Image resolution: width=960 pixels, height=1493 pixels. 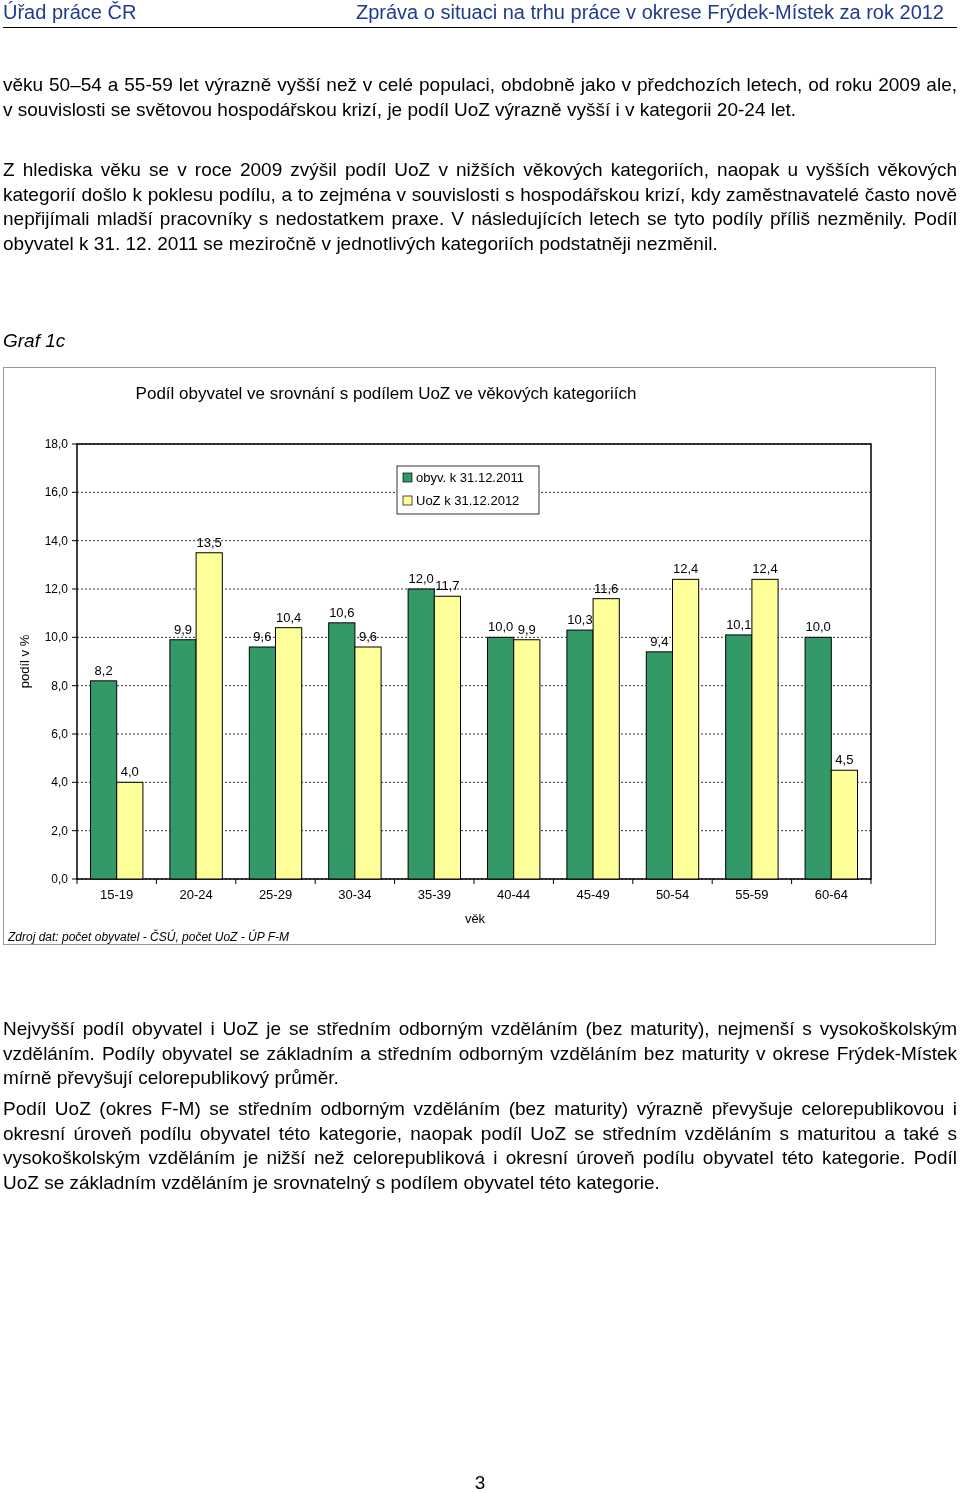 What do you see at coordinates (60, 879) in the screenshot?
I see `y-tick-label: 0,0` at bounding box center [60, 879].